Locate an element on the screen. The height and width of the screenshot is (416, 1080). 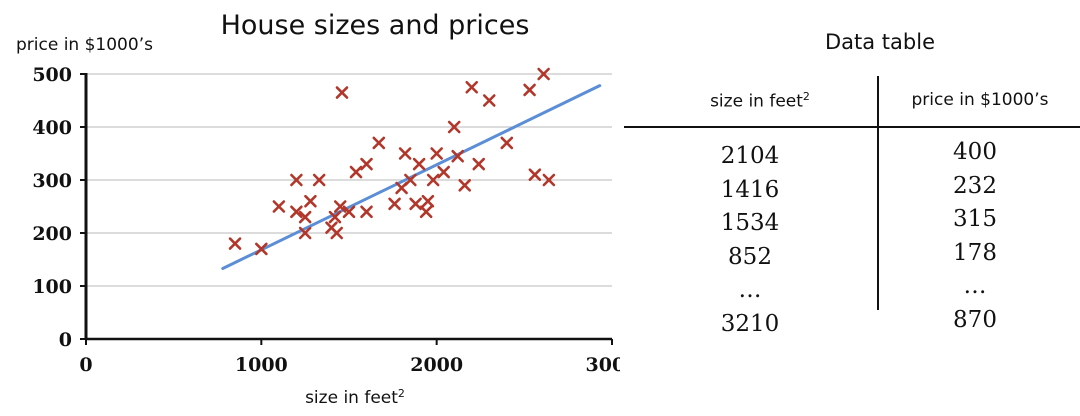
y-tick-label: 200 is located at coordinates (52, 234).